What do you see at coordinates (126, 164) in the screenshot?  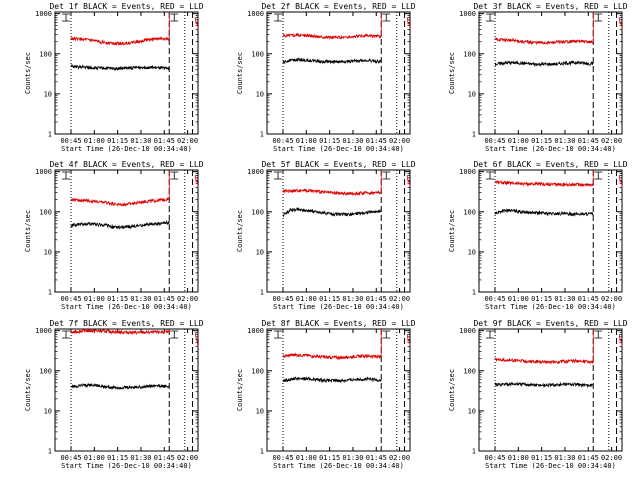 I see `panel-title: Det 4f BLACK = Events, RED = LLD` at bounding box center [126, 164].